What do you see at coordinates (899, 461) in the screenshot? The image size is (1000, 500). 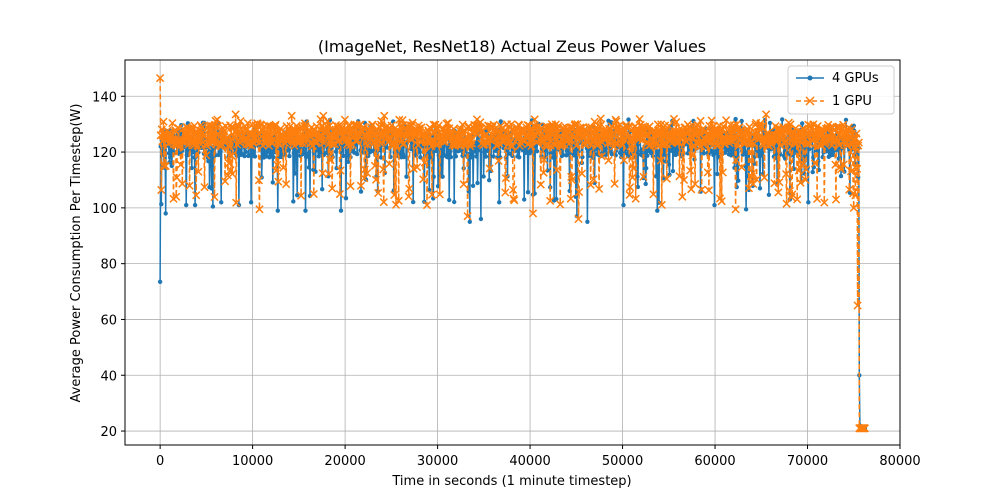 I see `x-tick-label: 80000` at bounding box center [899, 461].